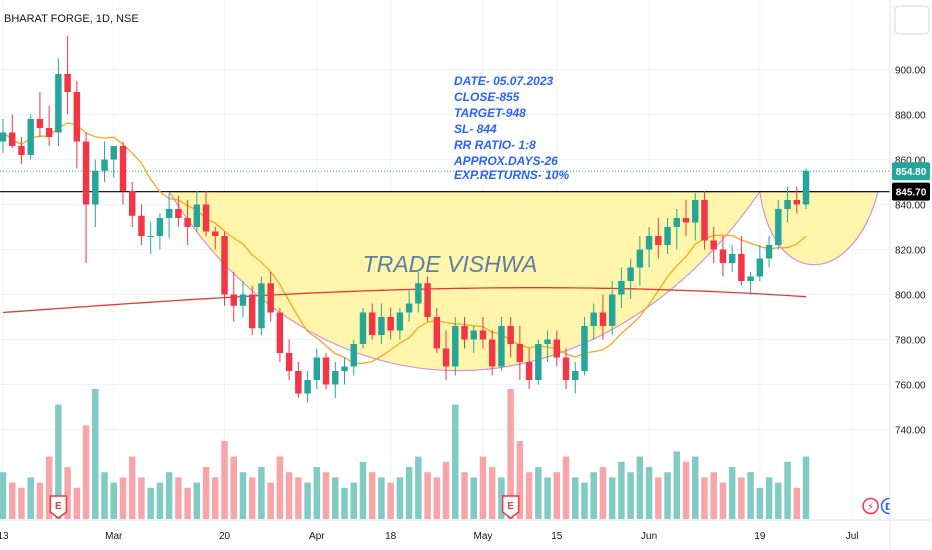 The image size is (932, 550). Describe the element at coordinates (511, 175) in the screenshot. I see `note-line-returns: EXP.RETURNS- 10%` at that location.